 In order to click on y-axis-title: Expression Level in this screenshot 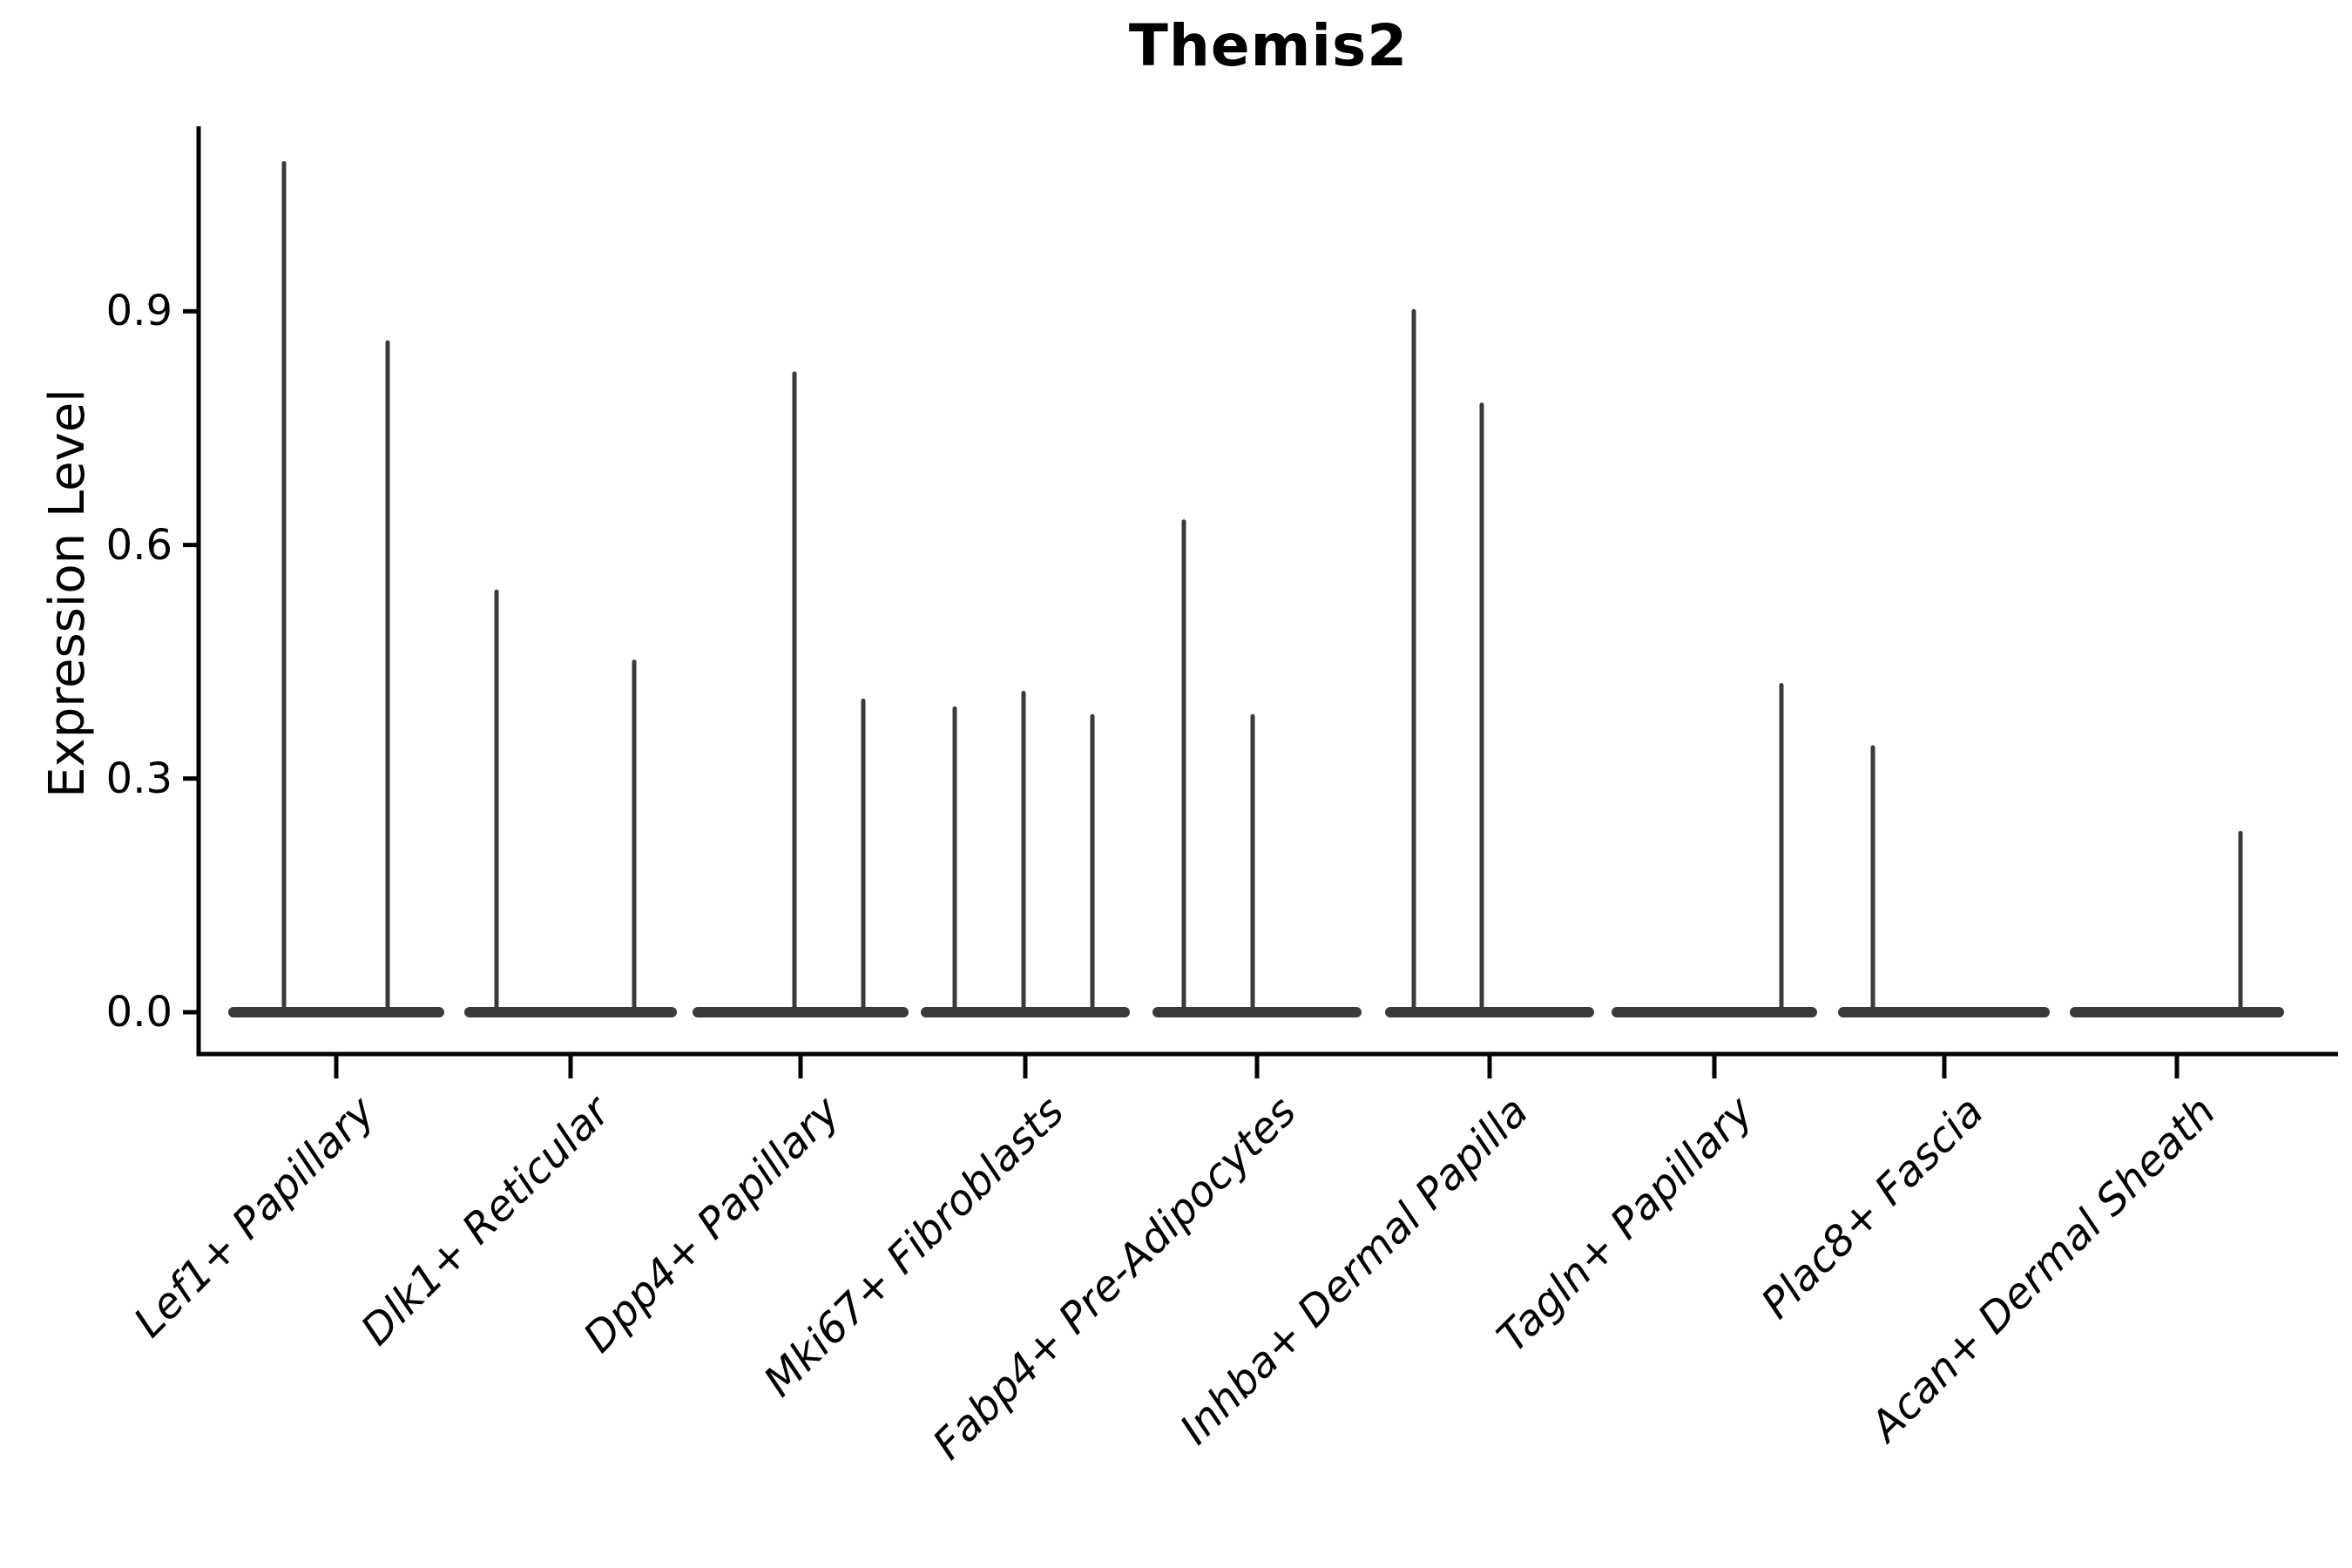, I will do `click(67, 593)`.